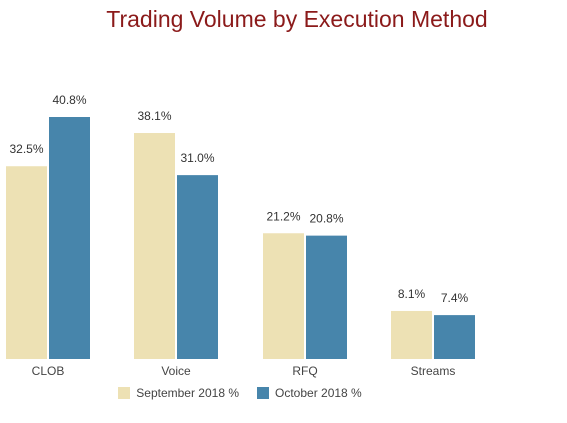 The image size is (567, 423). I want to click on chart-title: Trading Volume by Execution Method, so click(297, 19).